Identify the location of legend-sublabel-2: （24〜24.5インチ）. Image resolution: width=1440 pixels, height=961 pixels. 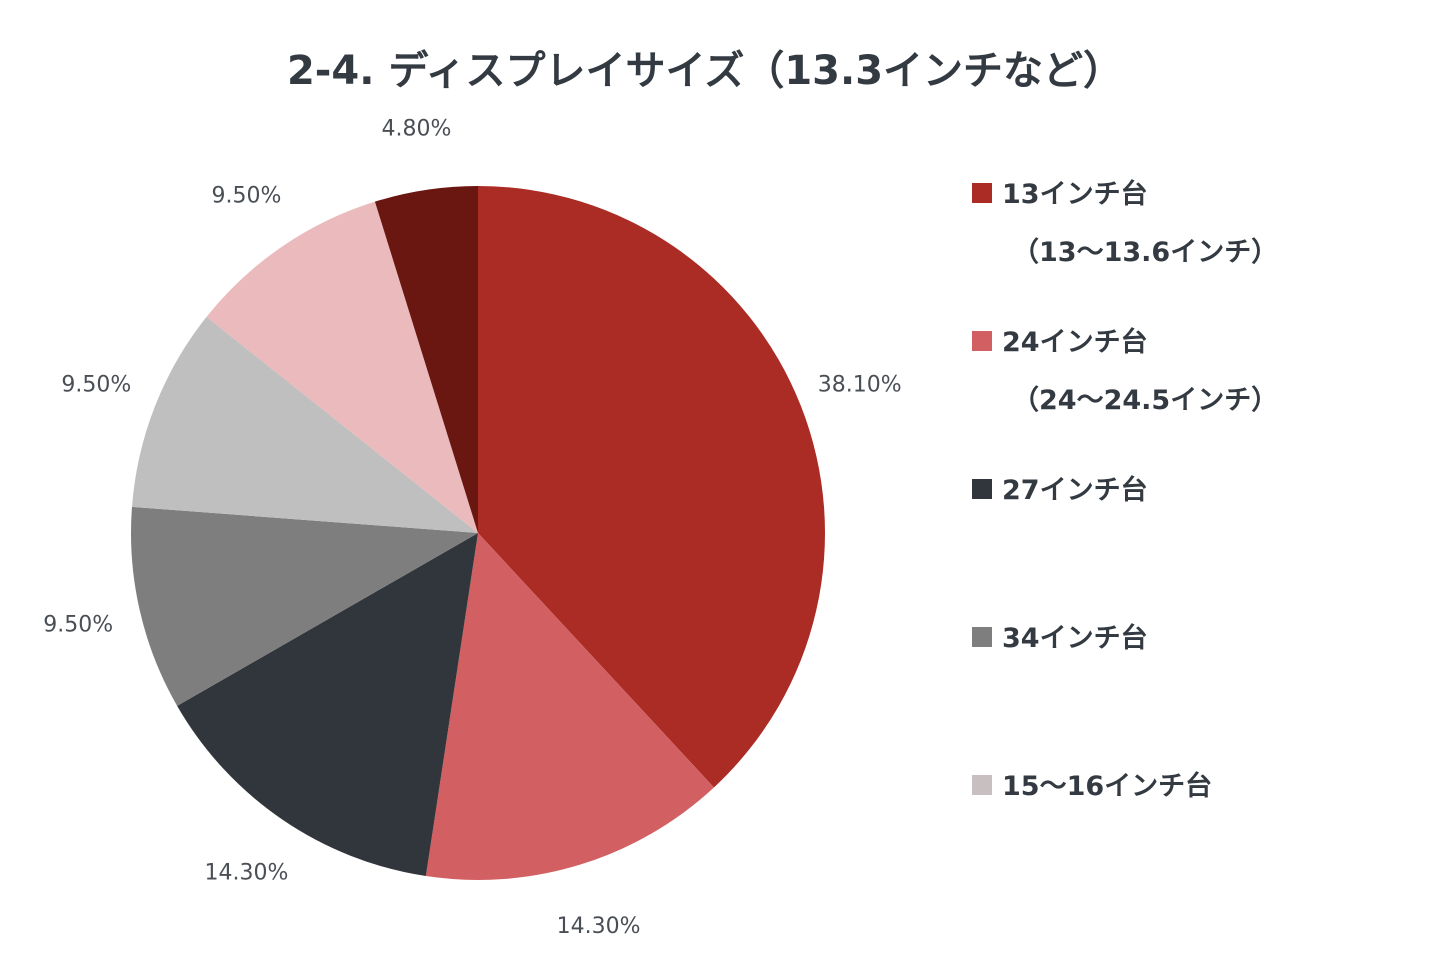
(1145, 400).